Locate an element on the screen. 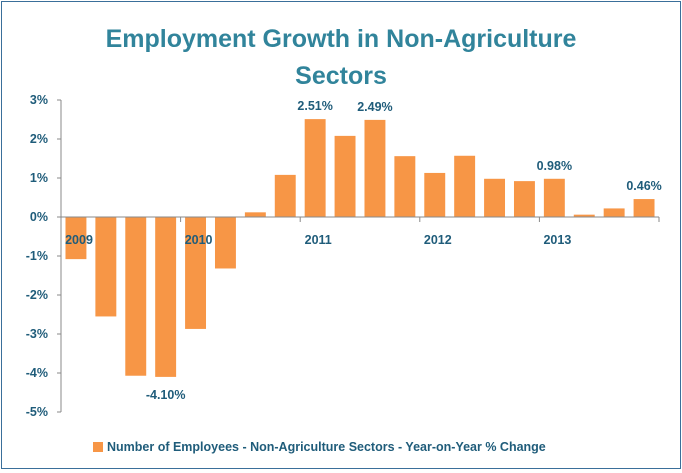  y-tick-label: 1% is located at coordinates (39, 178).